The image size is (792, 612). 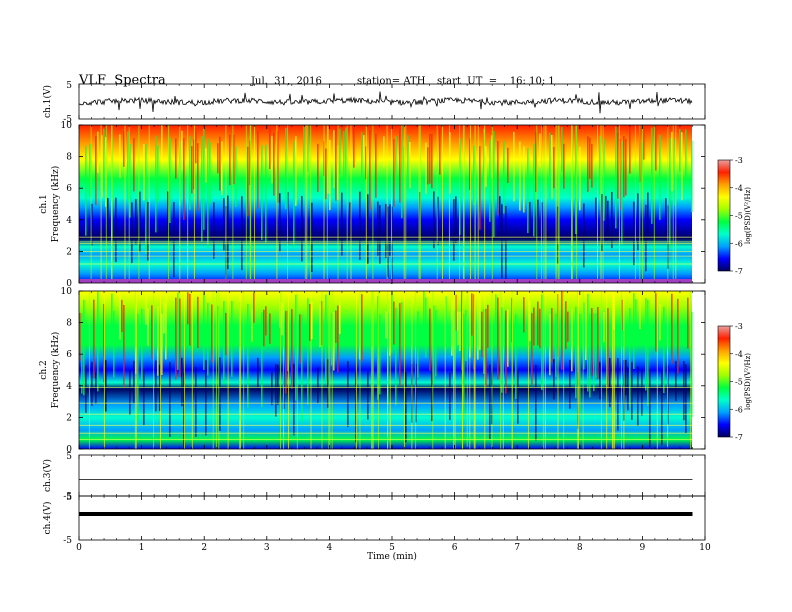 I want to click on date-label: Jul. 31, 2016, so click(x=286, y=81).